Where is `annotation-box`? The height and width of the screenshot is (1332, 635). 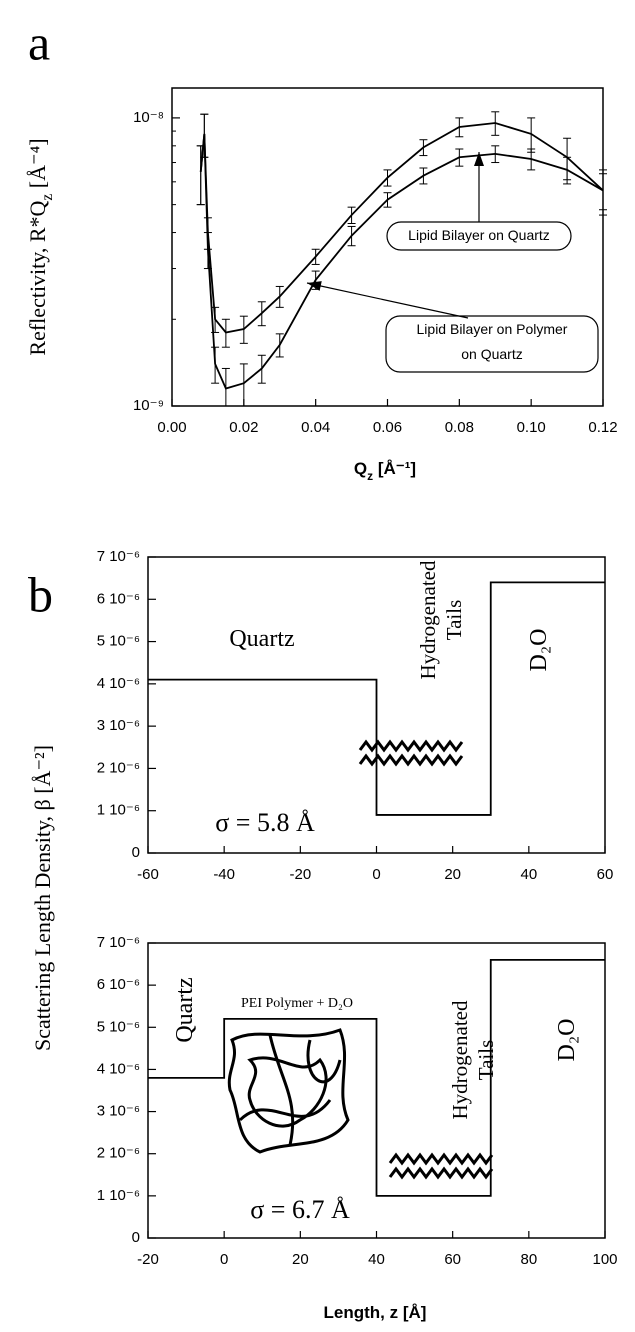 annotation-box is located at coordinates (492, 344).